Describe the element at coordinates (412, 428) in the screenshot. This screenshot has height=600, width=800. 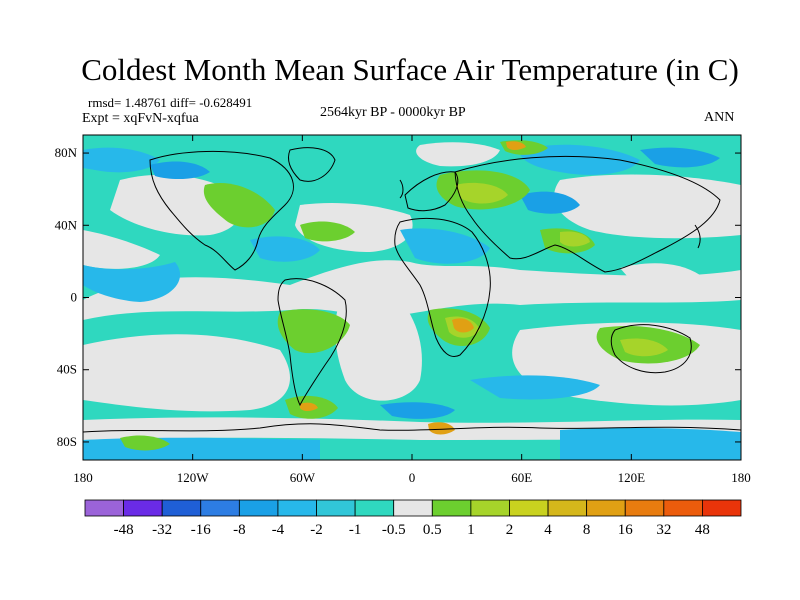
I see `antarctica-coast` at that location.